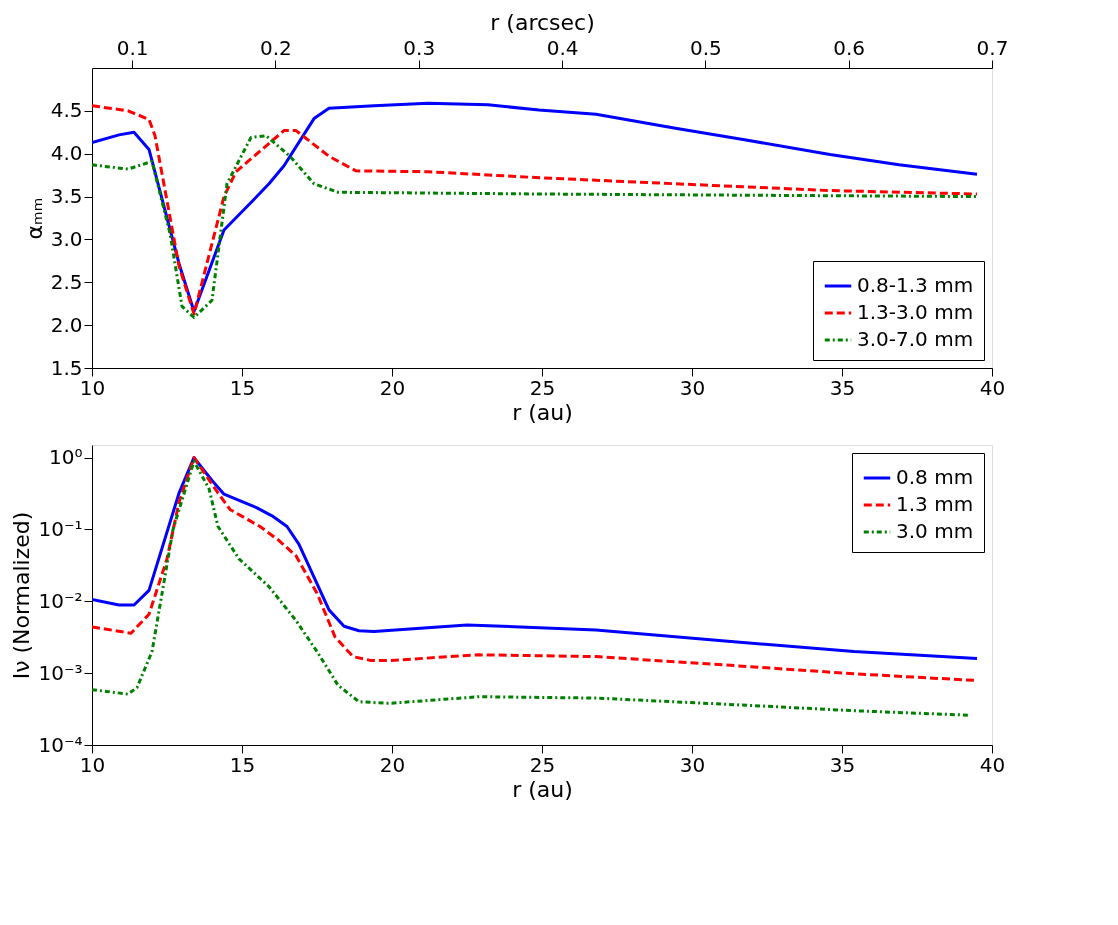 The image size is (1118, 925). I want to click on y-tick-label: 10⁻³, so click(60, 672).